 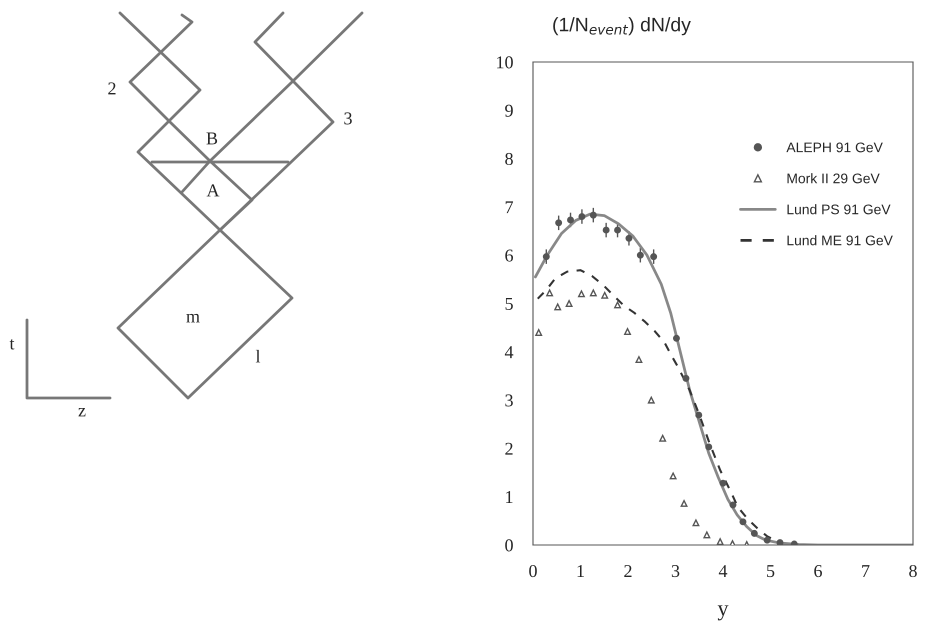 What do you see at coordinates (834, 178) in the screenshot?
I see `legend-label: Mork II 29 GeV` at bounding box center [834, 178].